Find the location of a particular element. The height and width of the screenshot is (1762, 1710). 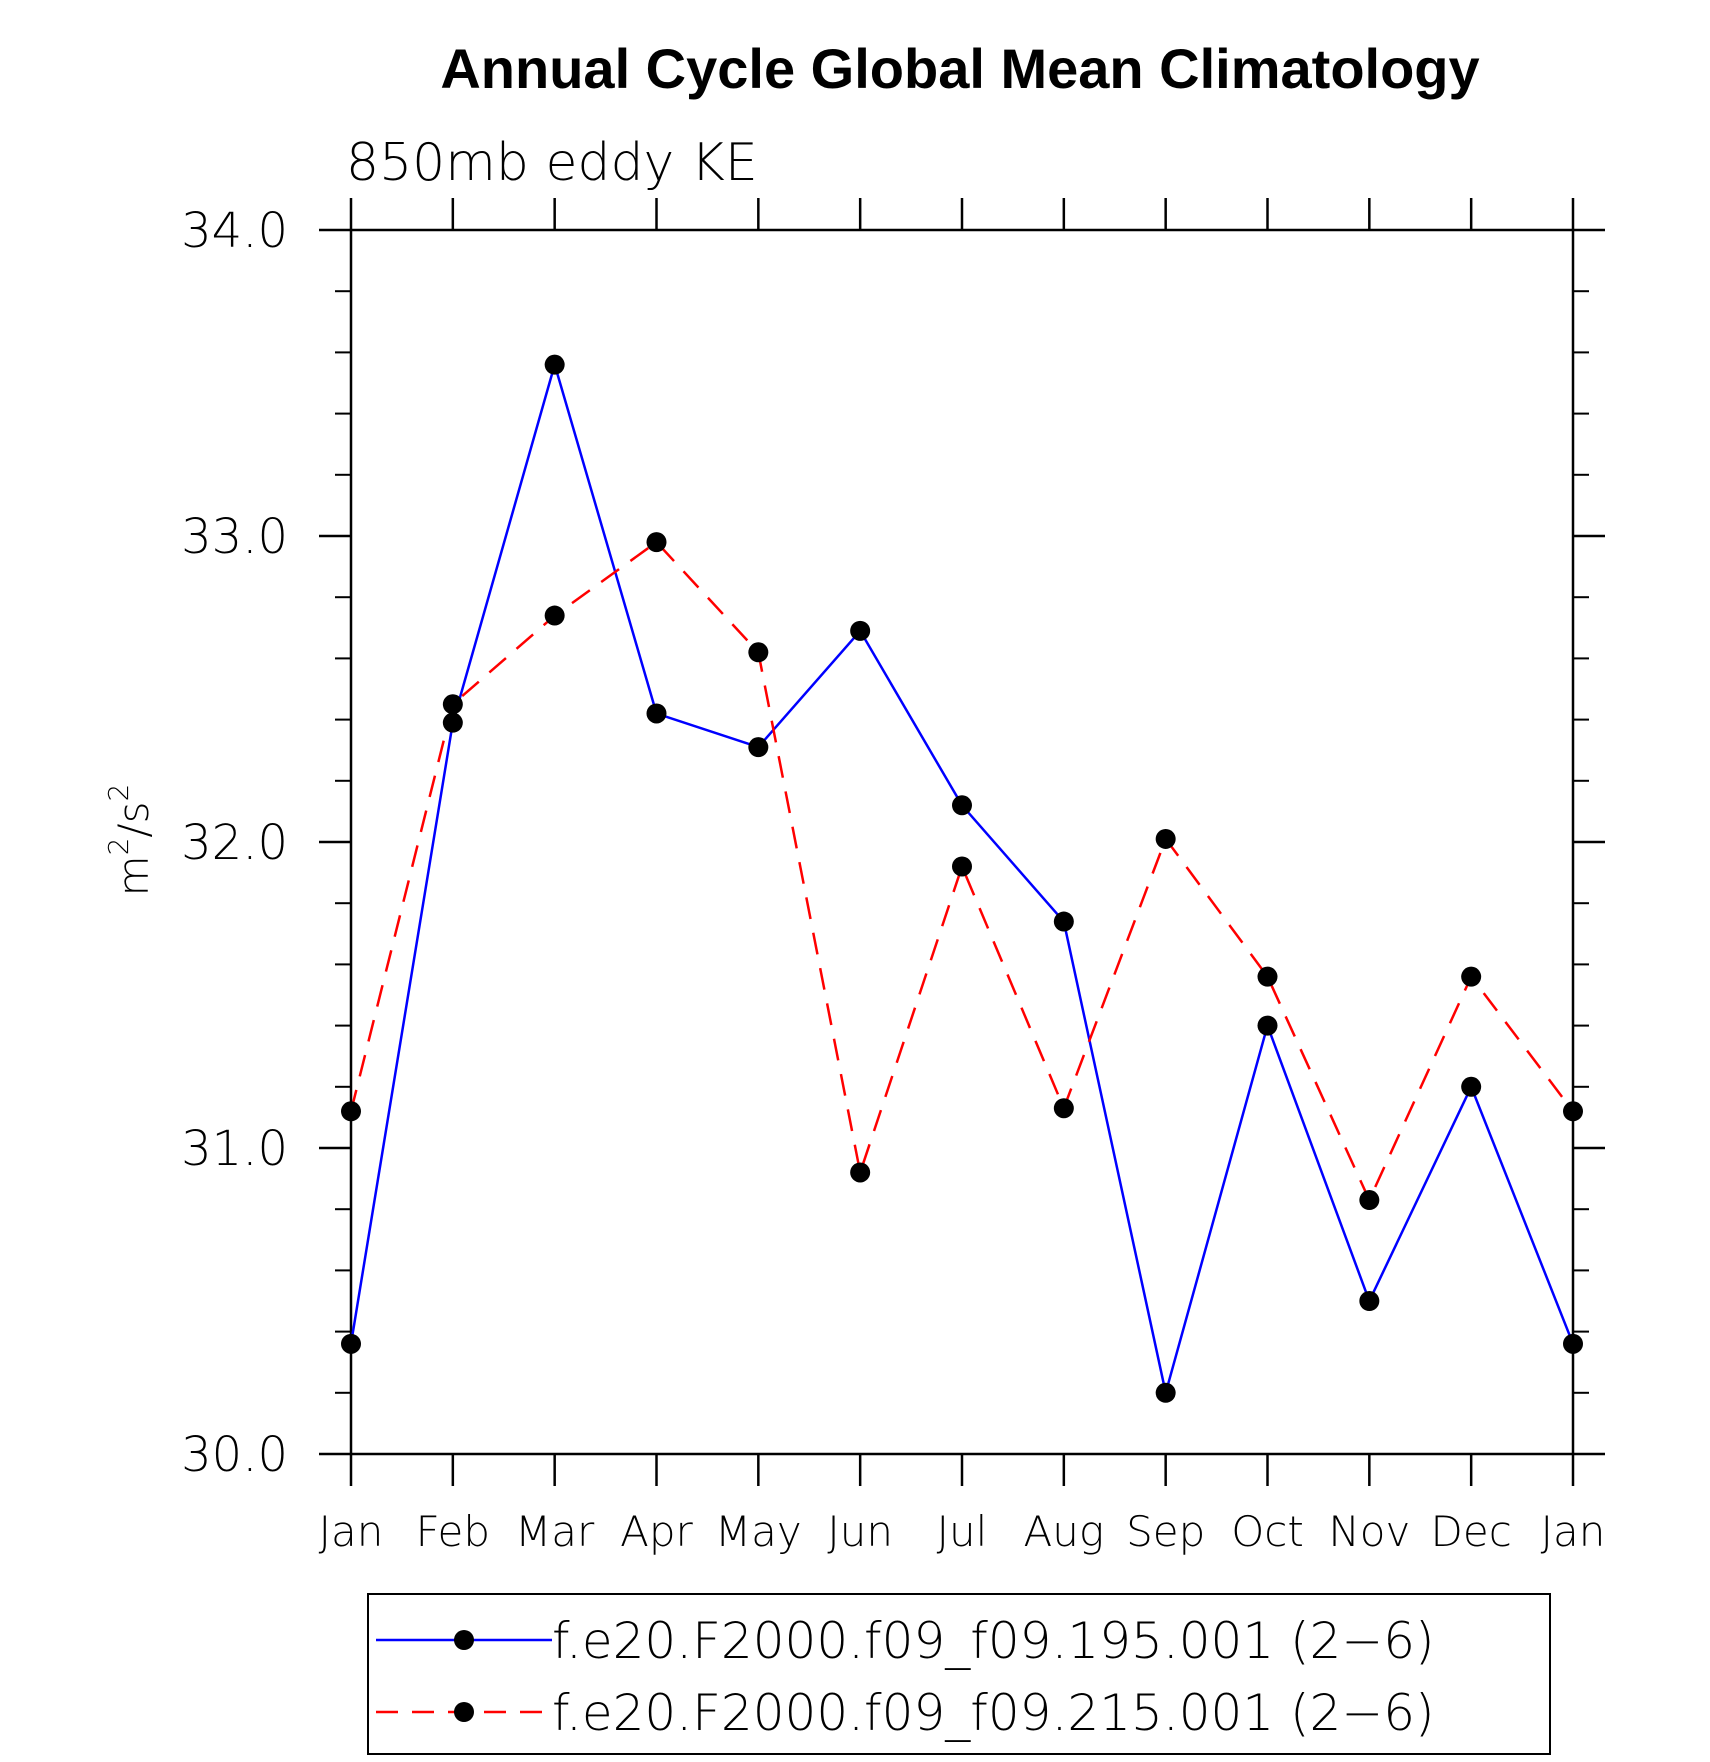

y-label-exp1: 2 is located at coordinates (118, 847).